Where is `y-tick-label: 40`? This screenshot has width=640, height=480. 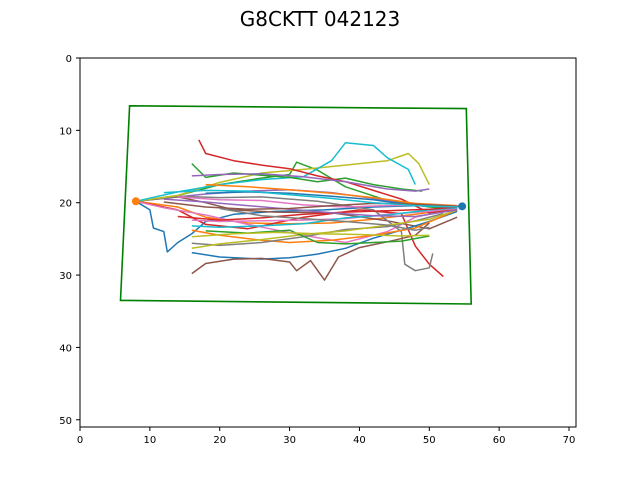 y-tick-label: 40 is located at coordinates (65, 348).